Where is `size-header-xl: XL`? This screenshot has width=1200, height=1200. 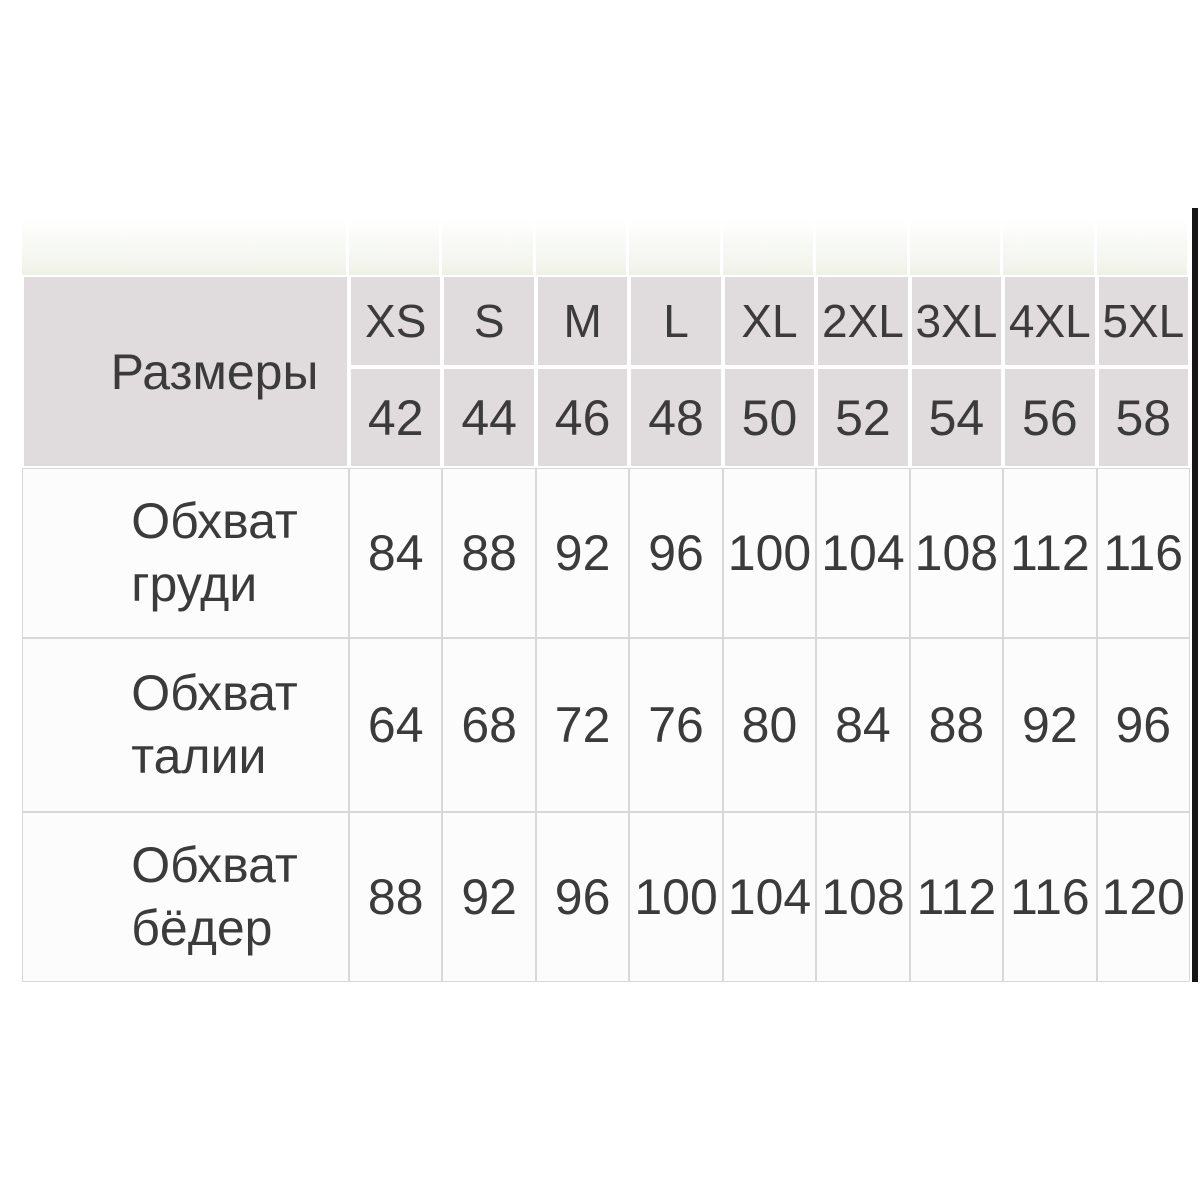
size-header-xl: XL is located at coordinates (769, 321).